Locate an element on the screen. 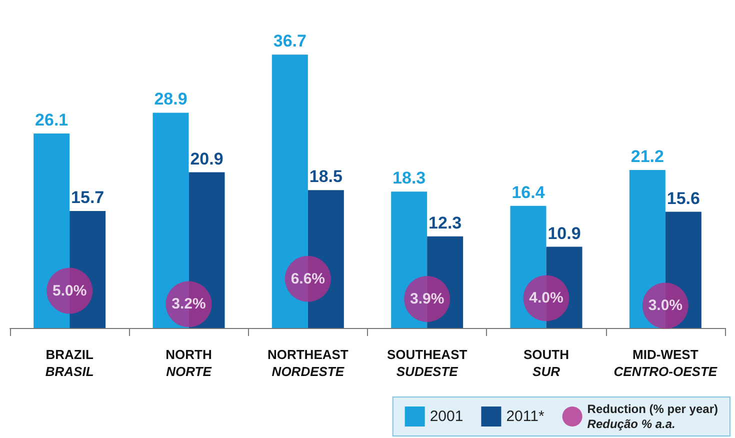  data-label: 18.3 is located at coordinates (409, 178).